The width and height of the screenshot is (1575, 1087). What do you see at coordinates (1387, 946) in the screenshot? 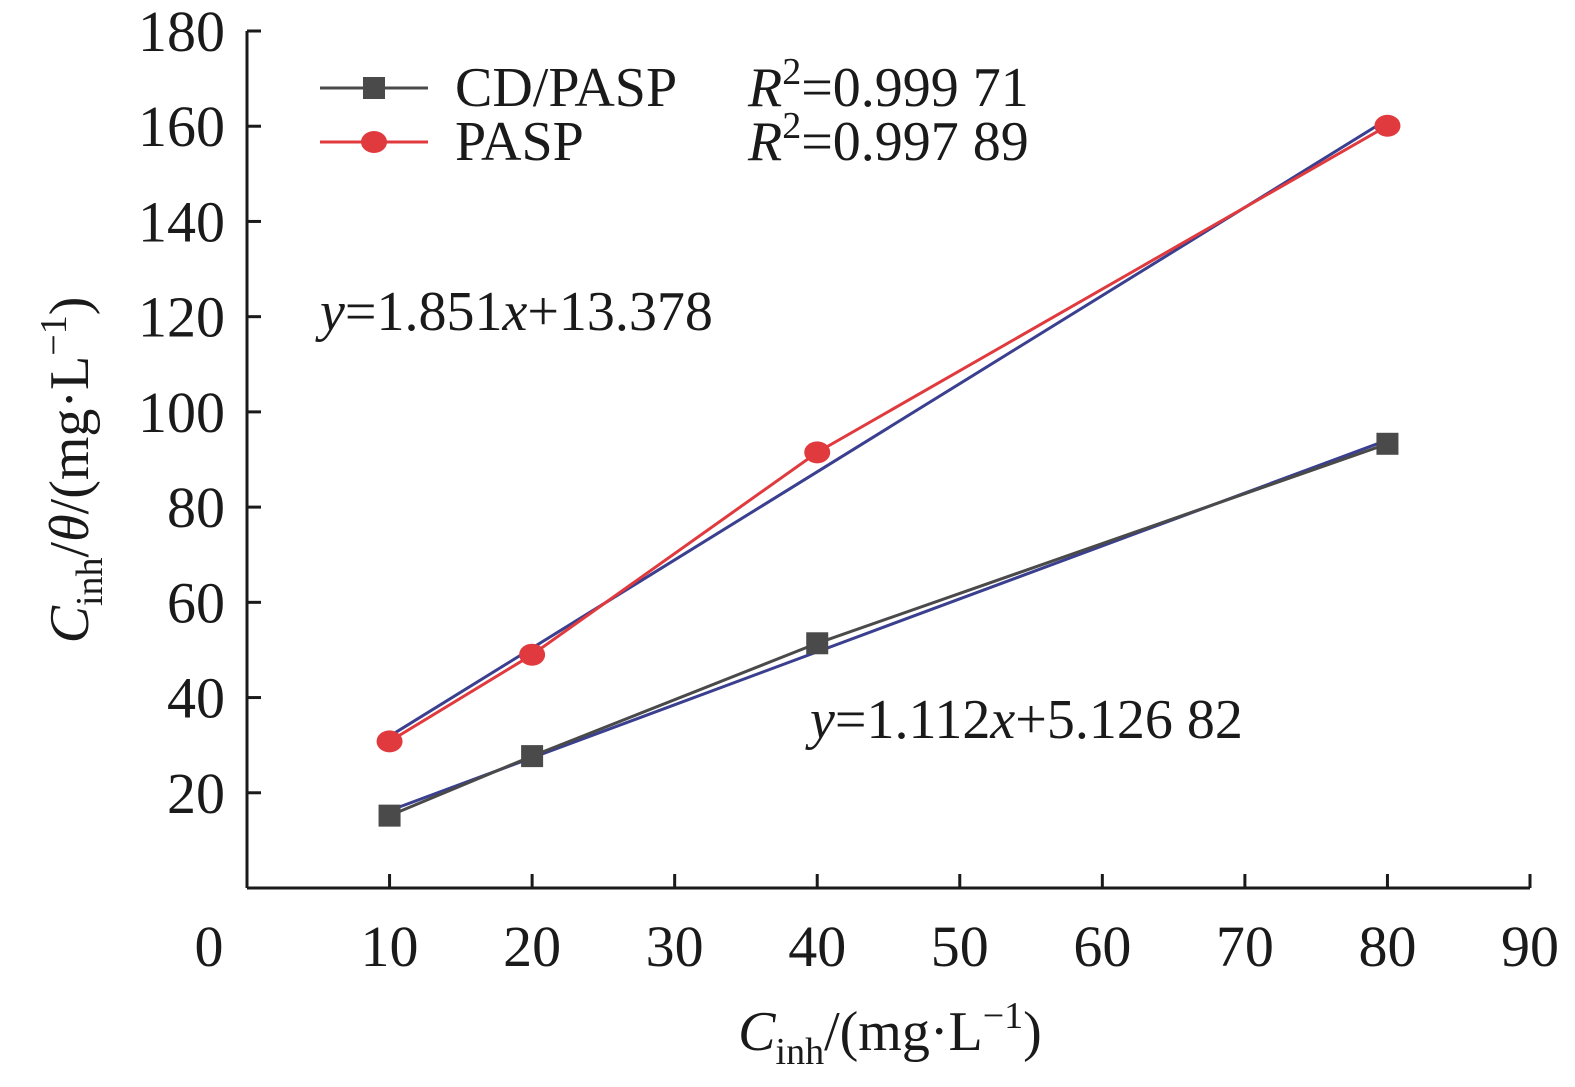
I see `x-tick-label: 80` at bounding box center [1387, 946].